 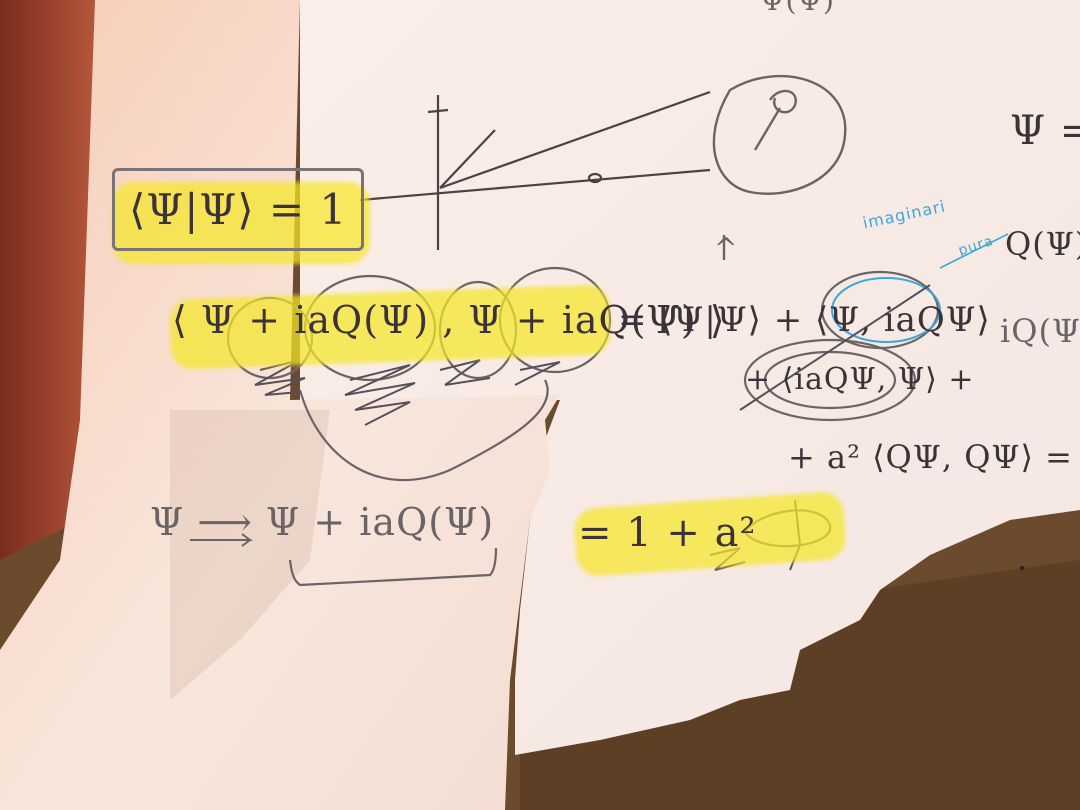 What do you see at coordinates (322, 522) in the screenshot?
I see `transform-rule: Ψ ⟶ Ψ + iaQ(Ψ)` at bounding box center [322, 522].